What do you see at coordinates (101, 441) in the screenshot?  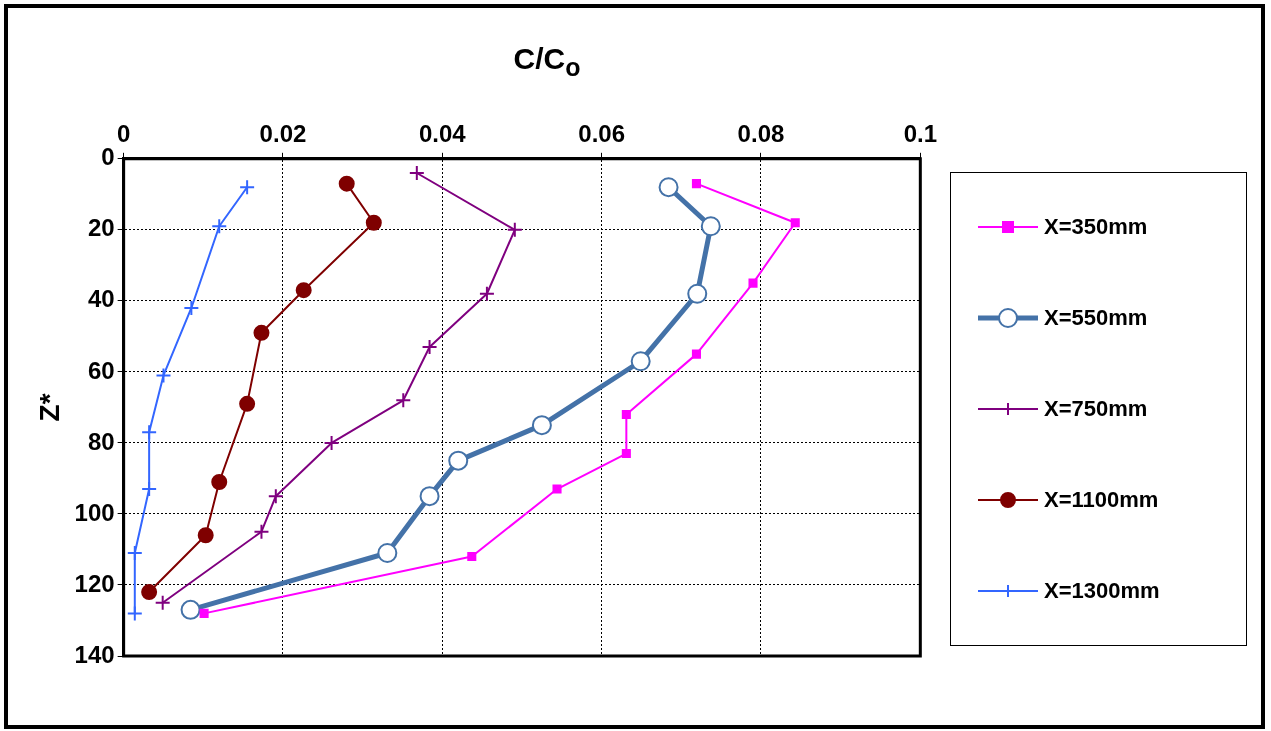 I see `y-tick-label: 80` at bounding box center [101, 441].